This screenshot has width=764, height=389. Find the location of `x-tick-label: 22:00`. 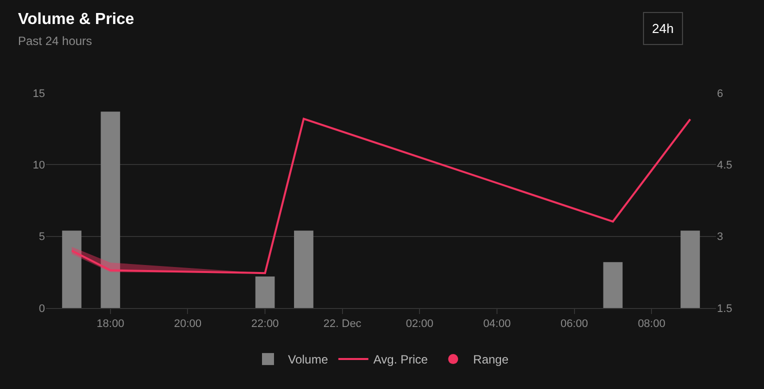

x-tick-label: 22:00 is located at coordinates (265, 324).